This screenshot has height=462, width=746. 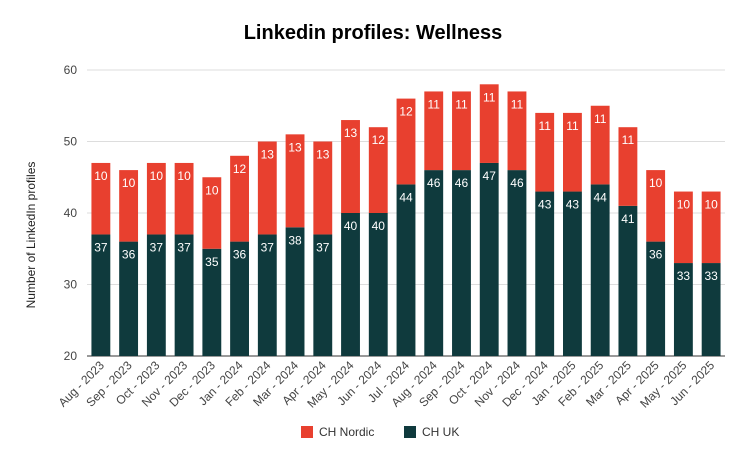 I want to click on y-axis-ticks: 20 30 40 50 60, so click(x=71, y=213).